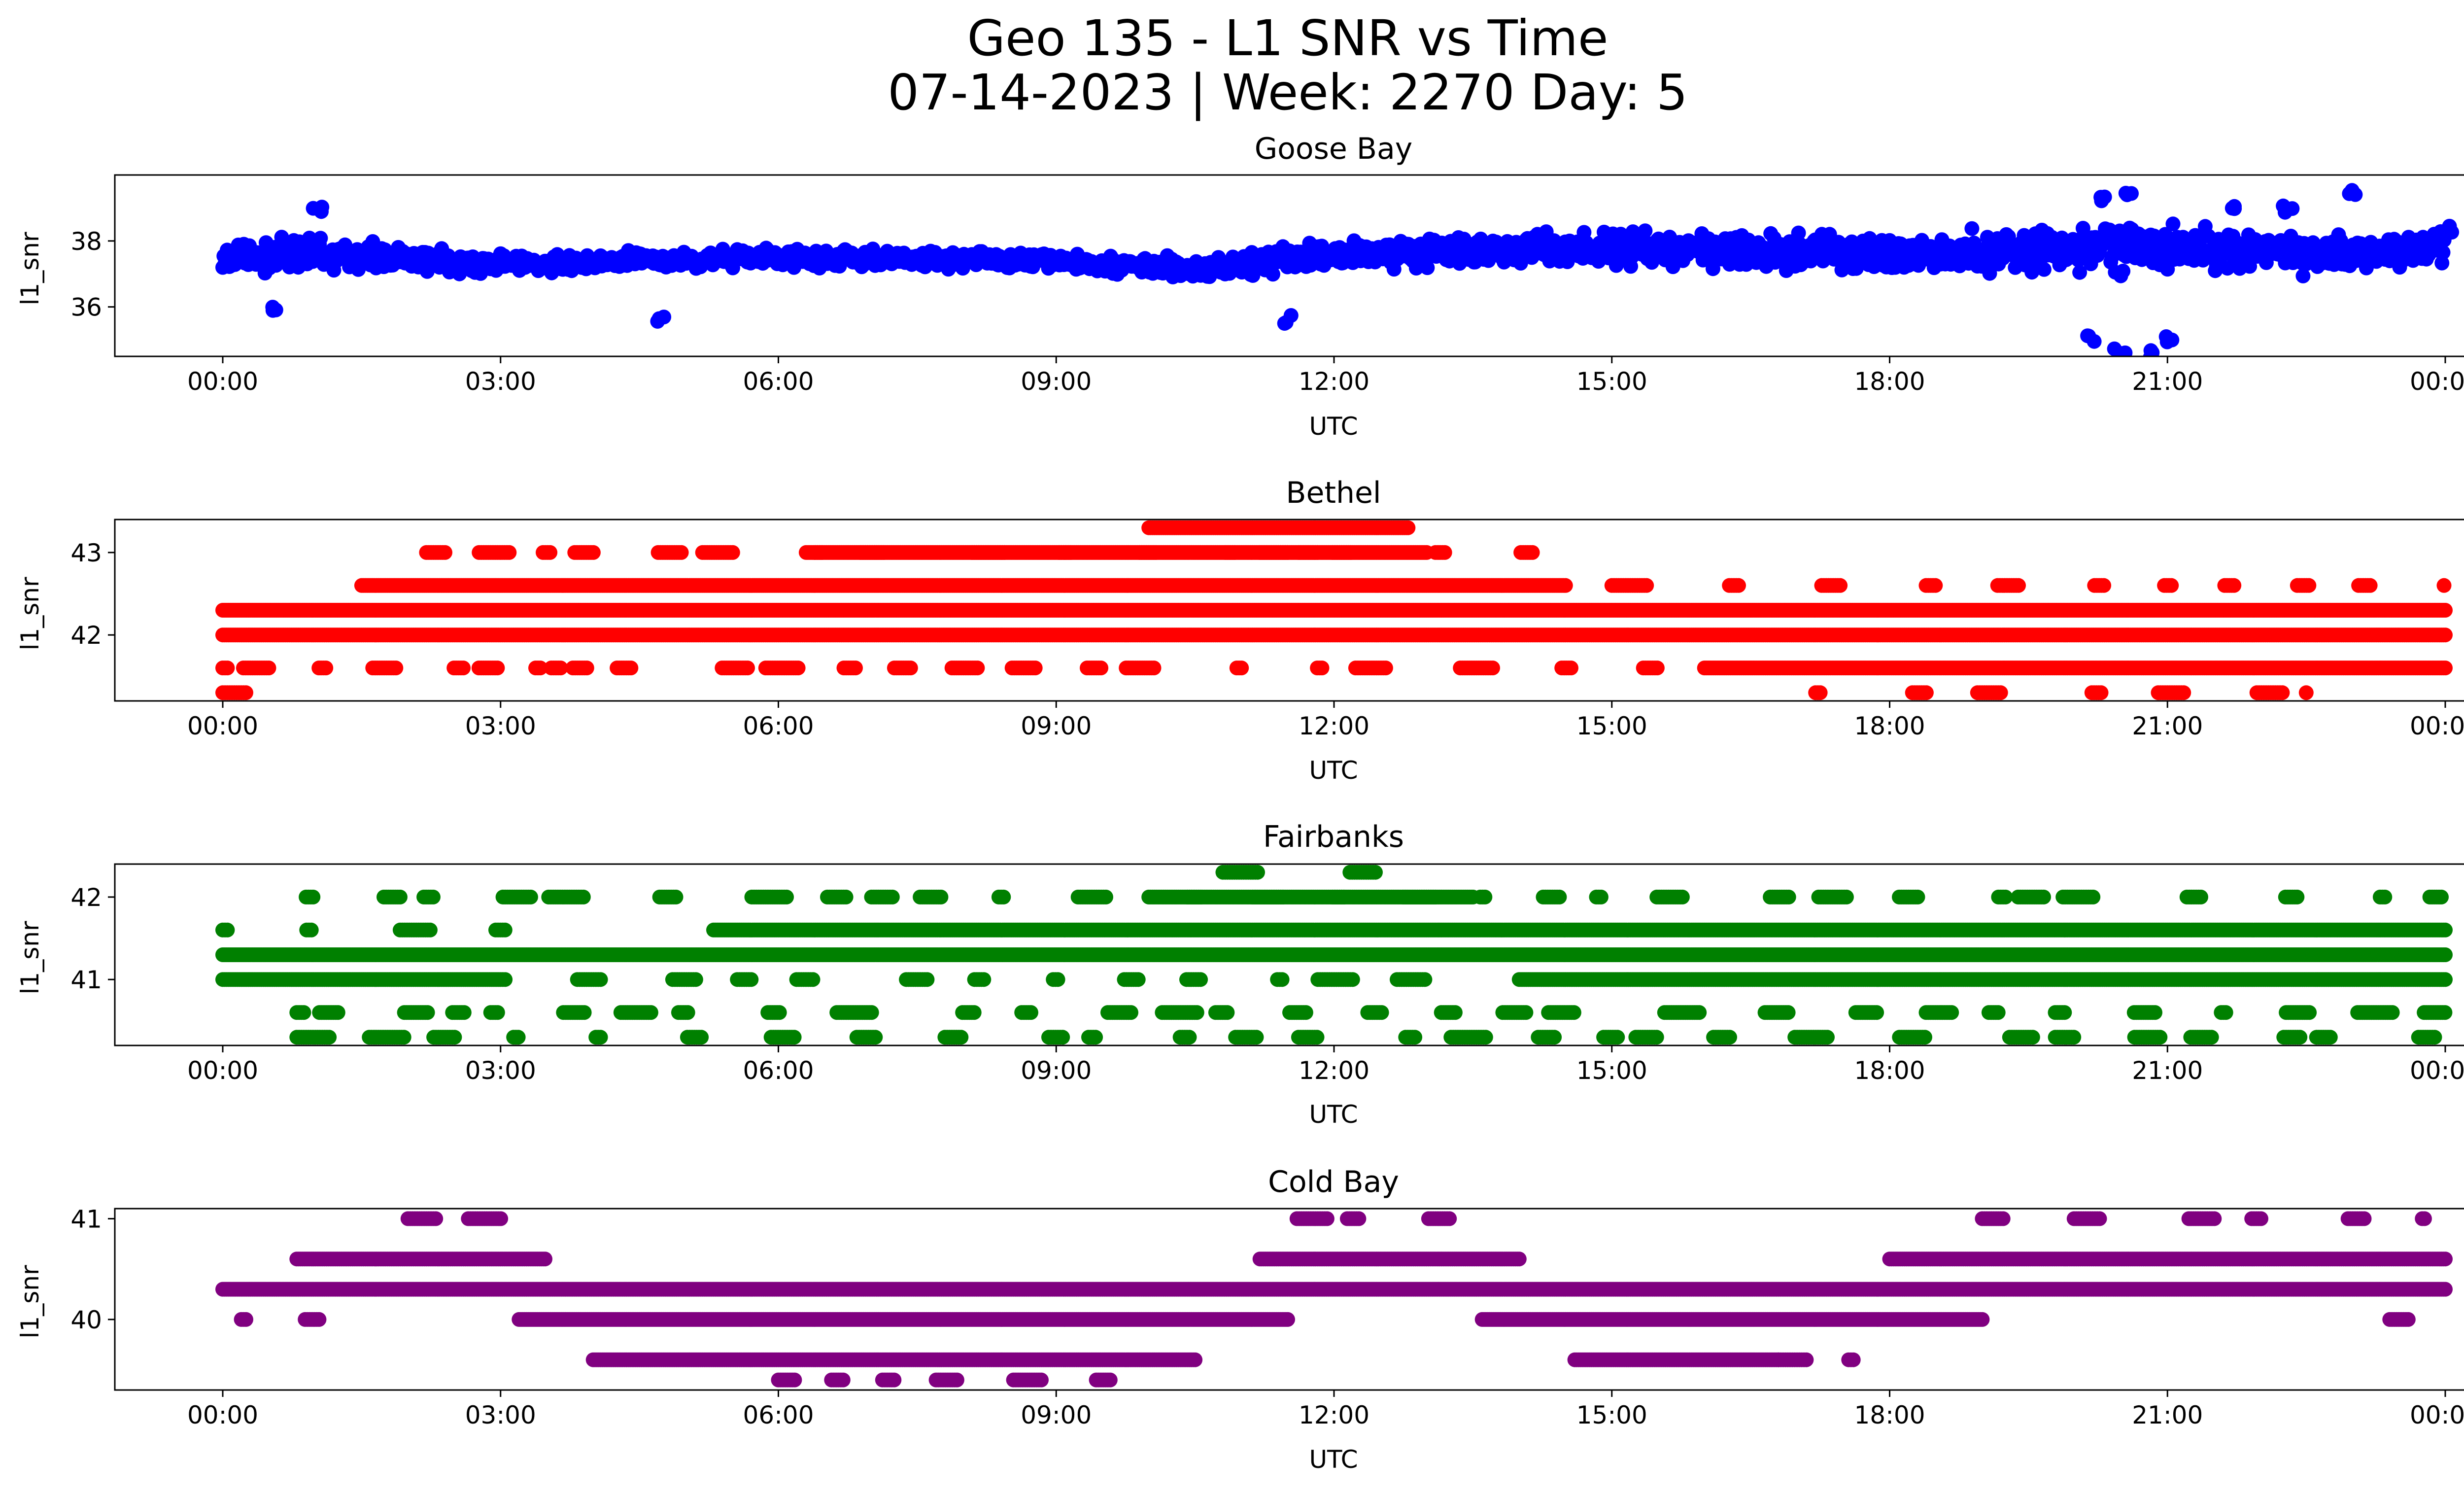  What do you see at coordinates (1334, 381) in the screenshot?
I see `x-tick-label: 12:00` at bounding box center [1334, 381].